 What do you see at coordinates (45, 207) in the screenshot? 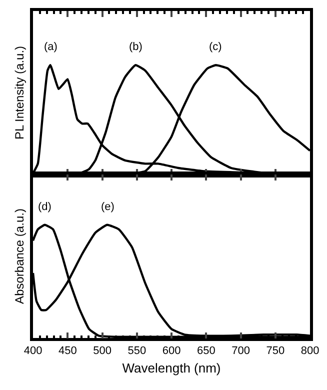
I see `annotation: (d)` at bounding box center [45, 207].